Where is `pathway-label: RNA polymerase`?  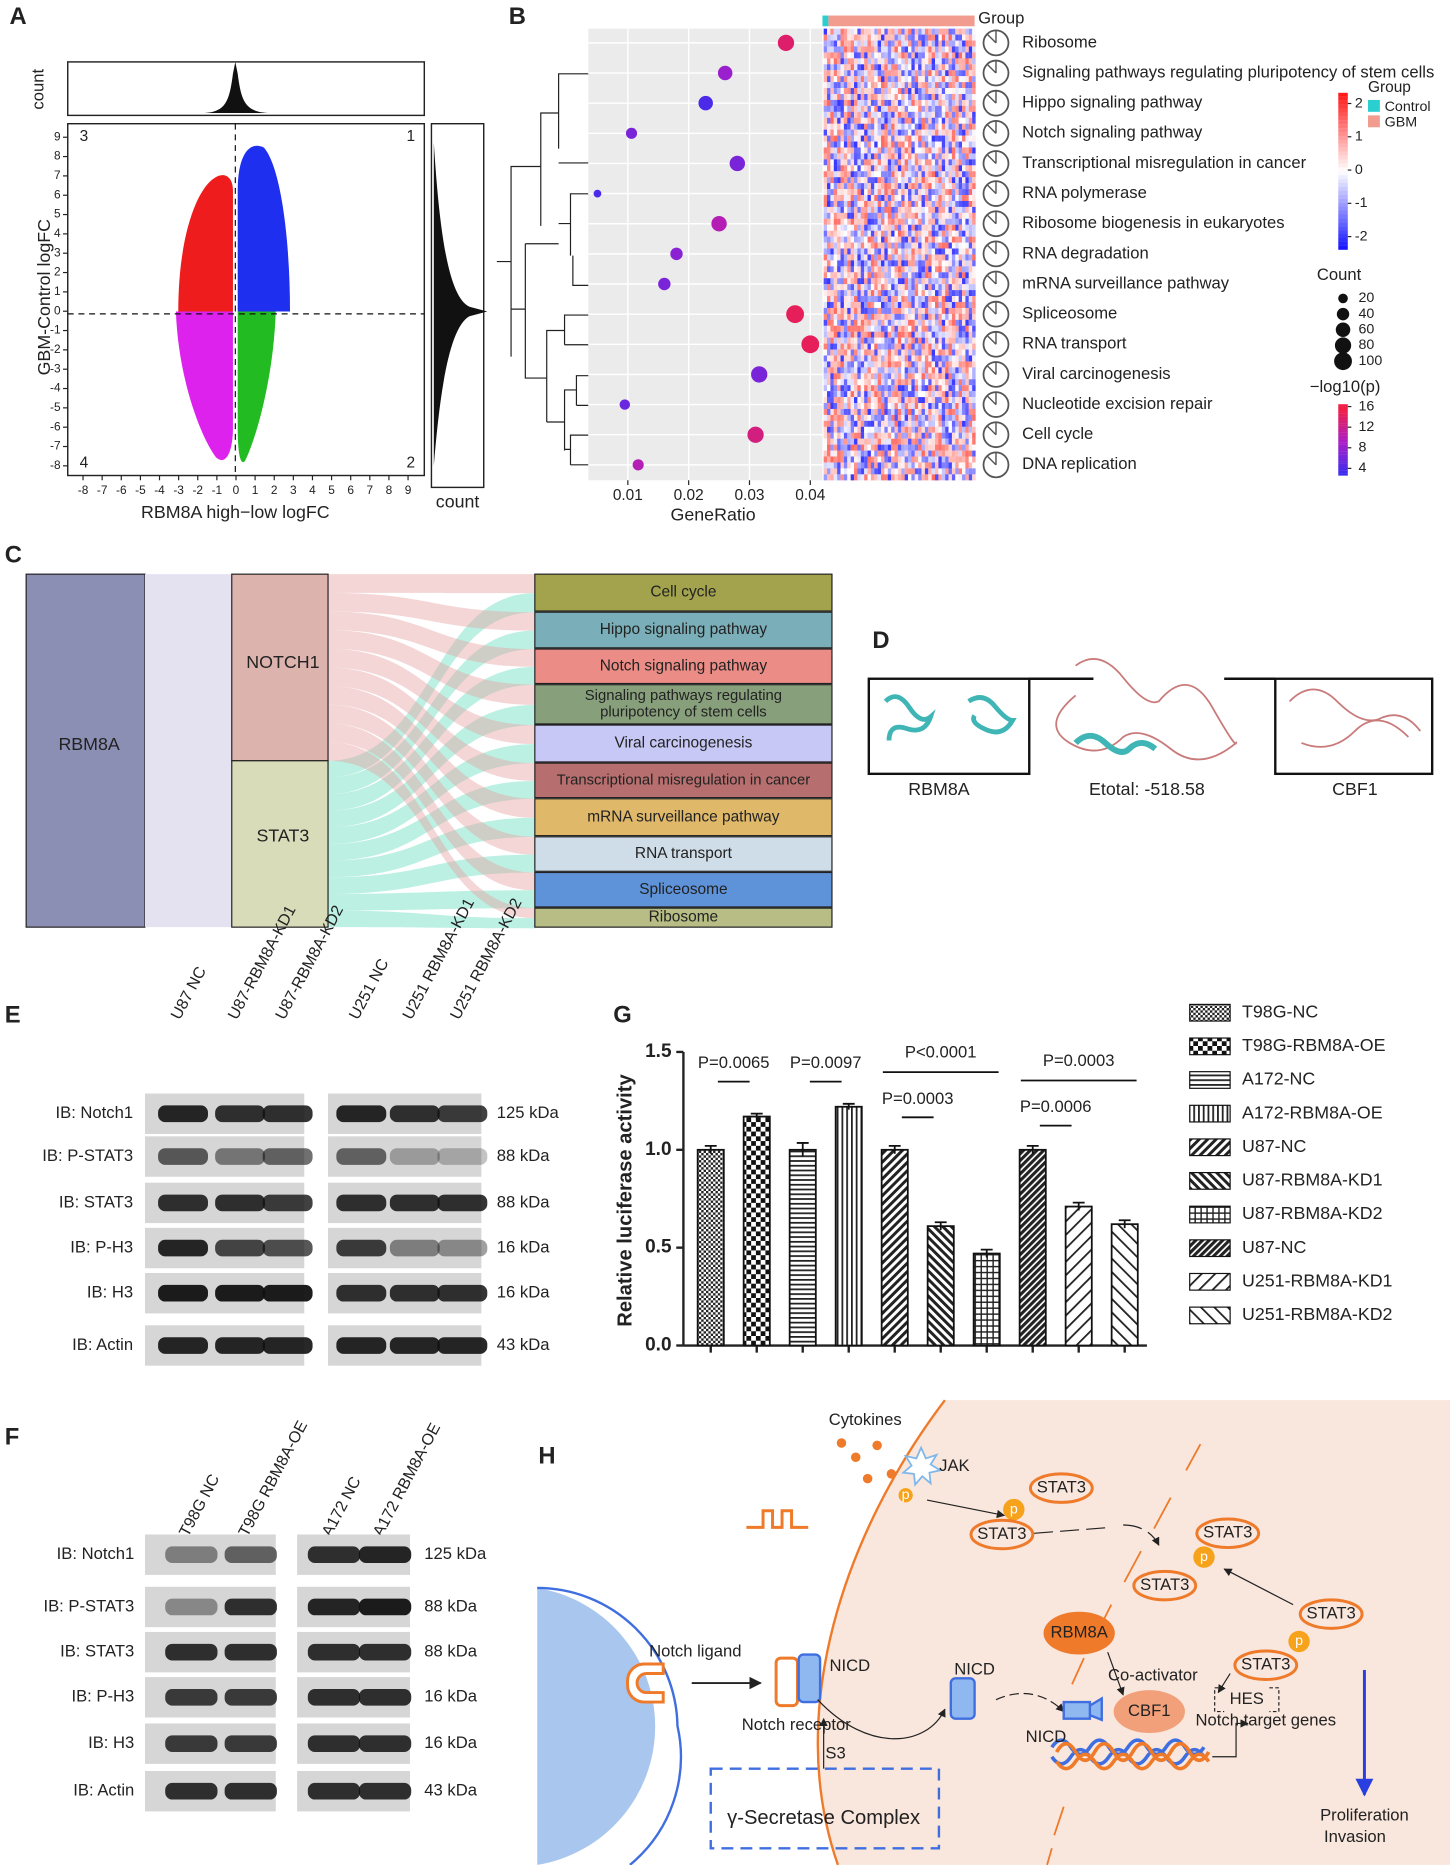
pathway-label: RNA polymerase is located at coordinates (1084, 192).